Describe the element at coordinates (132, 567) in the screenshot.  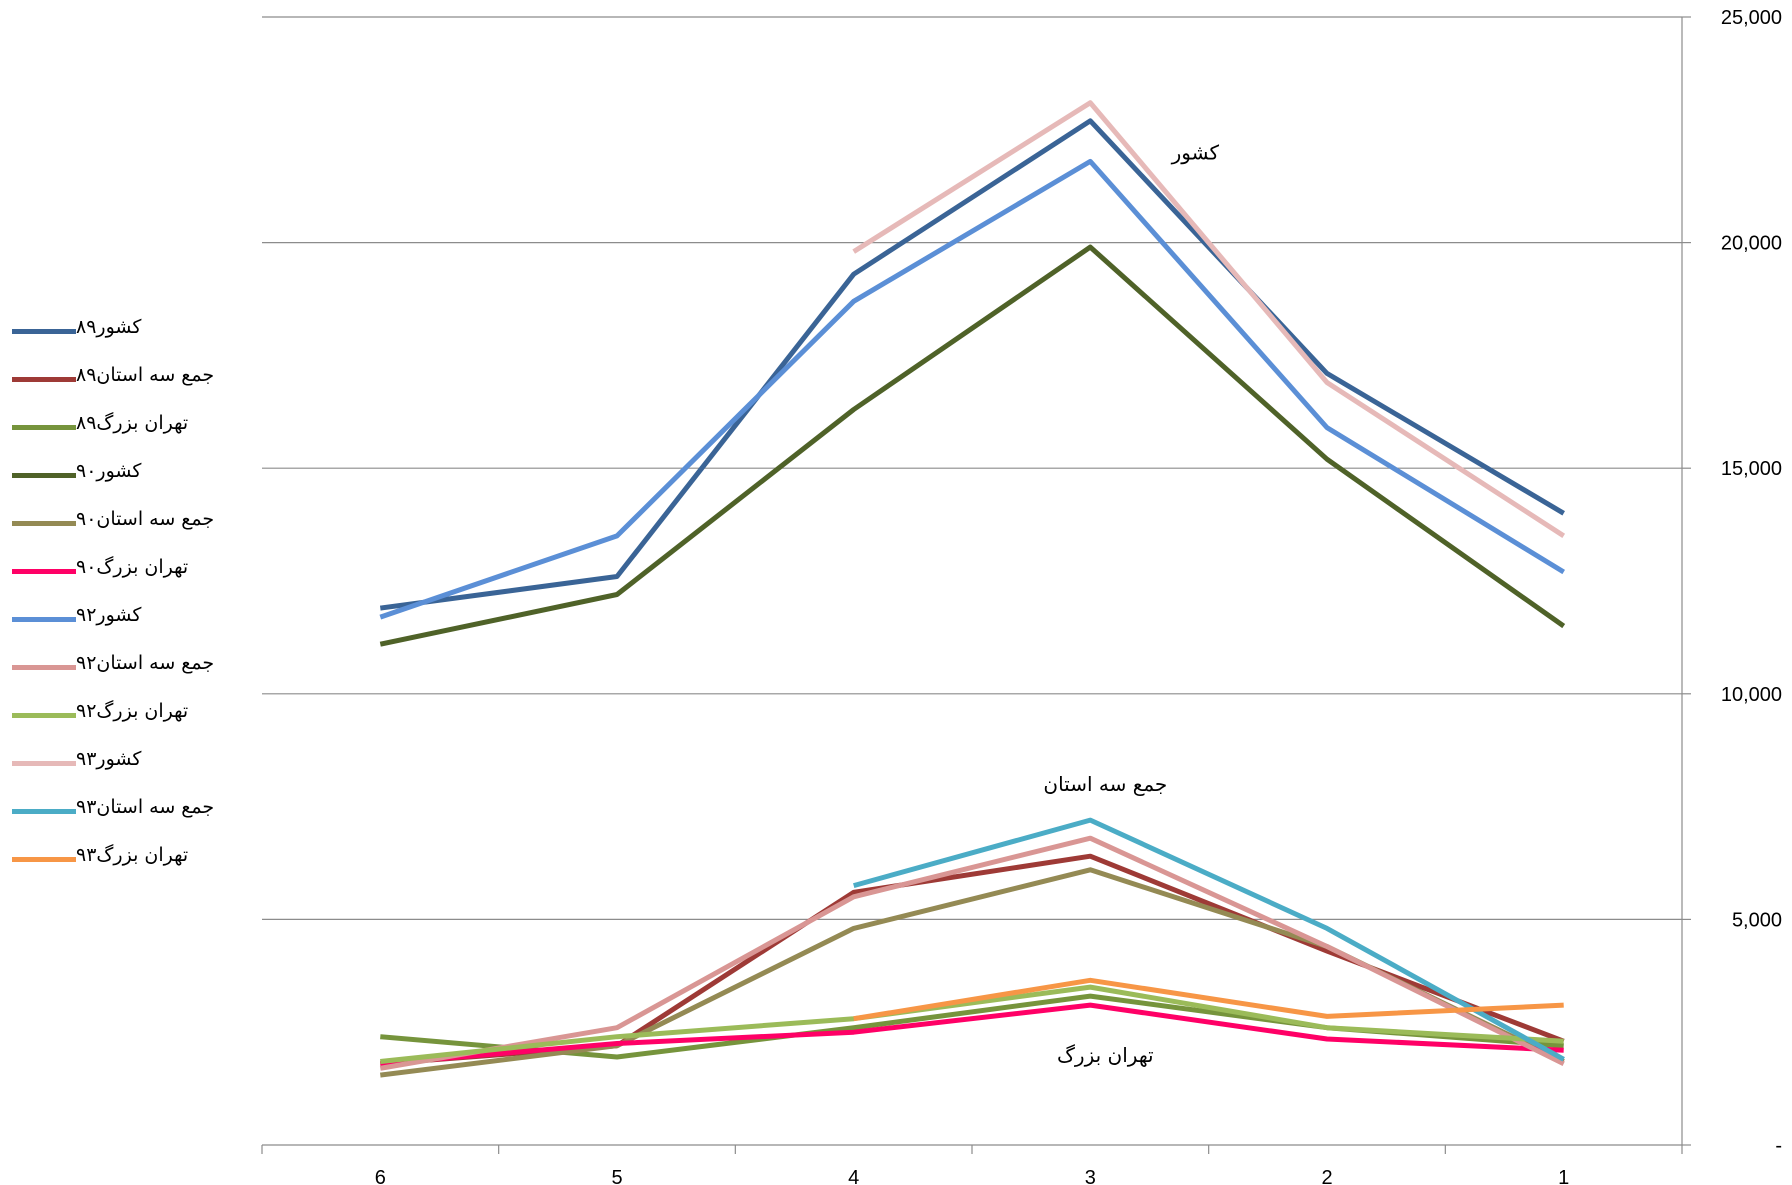
I see `legend-label: تهران بزرگ۹۰` at that location.